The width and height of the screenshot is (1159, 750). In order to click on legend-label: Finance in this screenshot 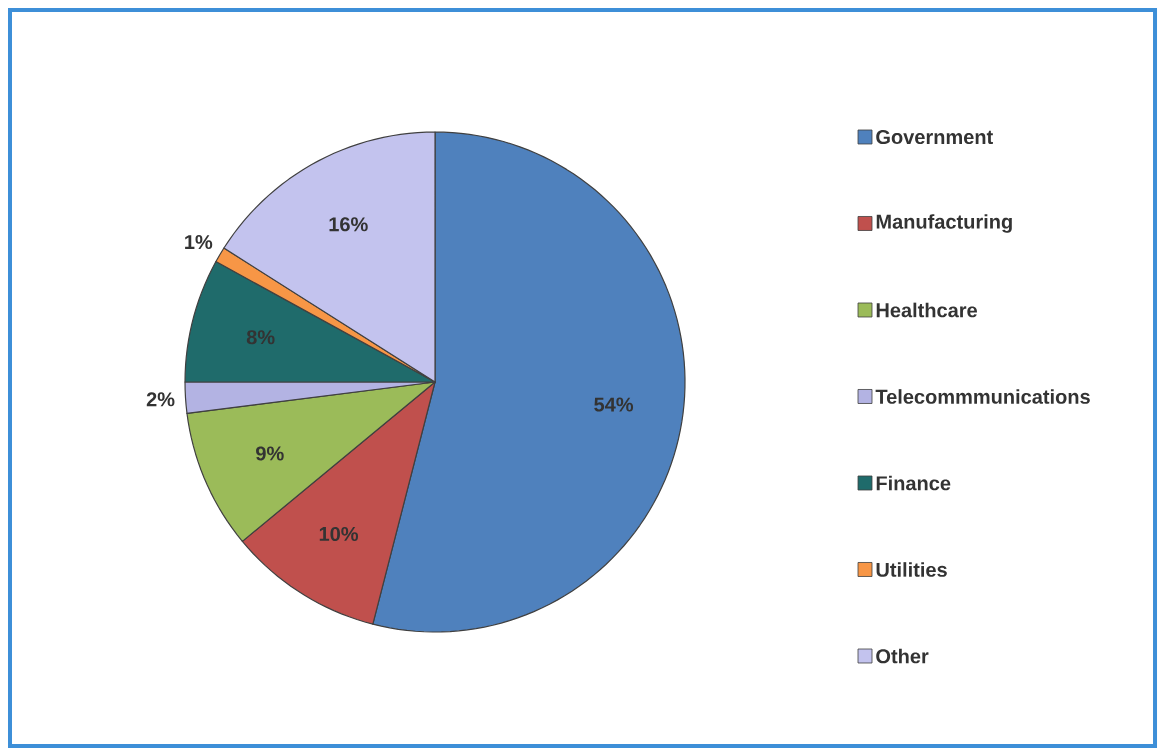, I will do `click(913, 483)`.